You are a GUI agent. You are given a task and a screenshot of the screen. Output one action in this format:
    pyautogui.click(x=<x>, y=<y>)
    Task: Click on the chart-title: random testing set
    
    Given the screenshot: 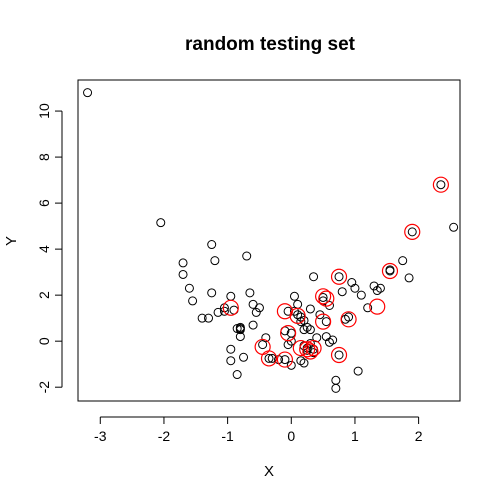 What is the action you would take?
    pyautogui.click(x=270, y=44)
    